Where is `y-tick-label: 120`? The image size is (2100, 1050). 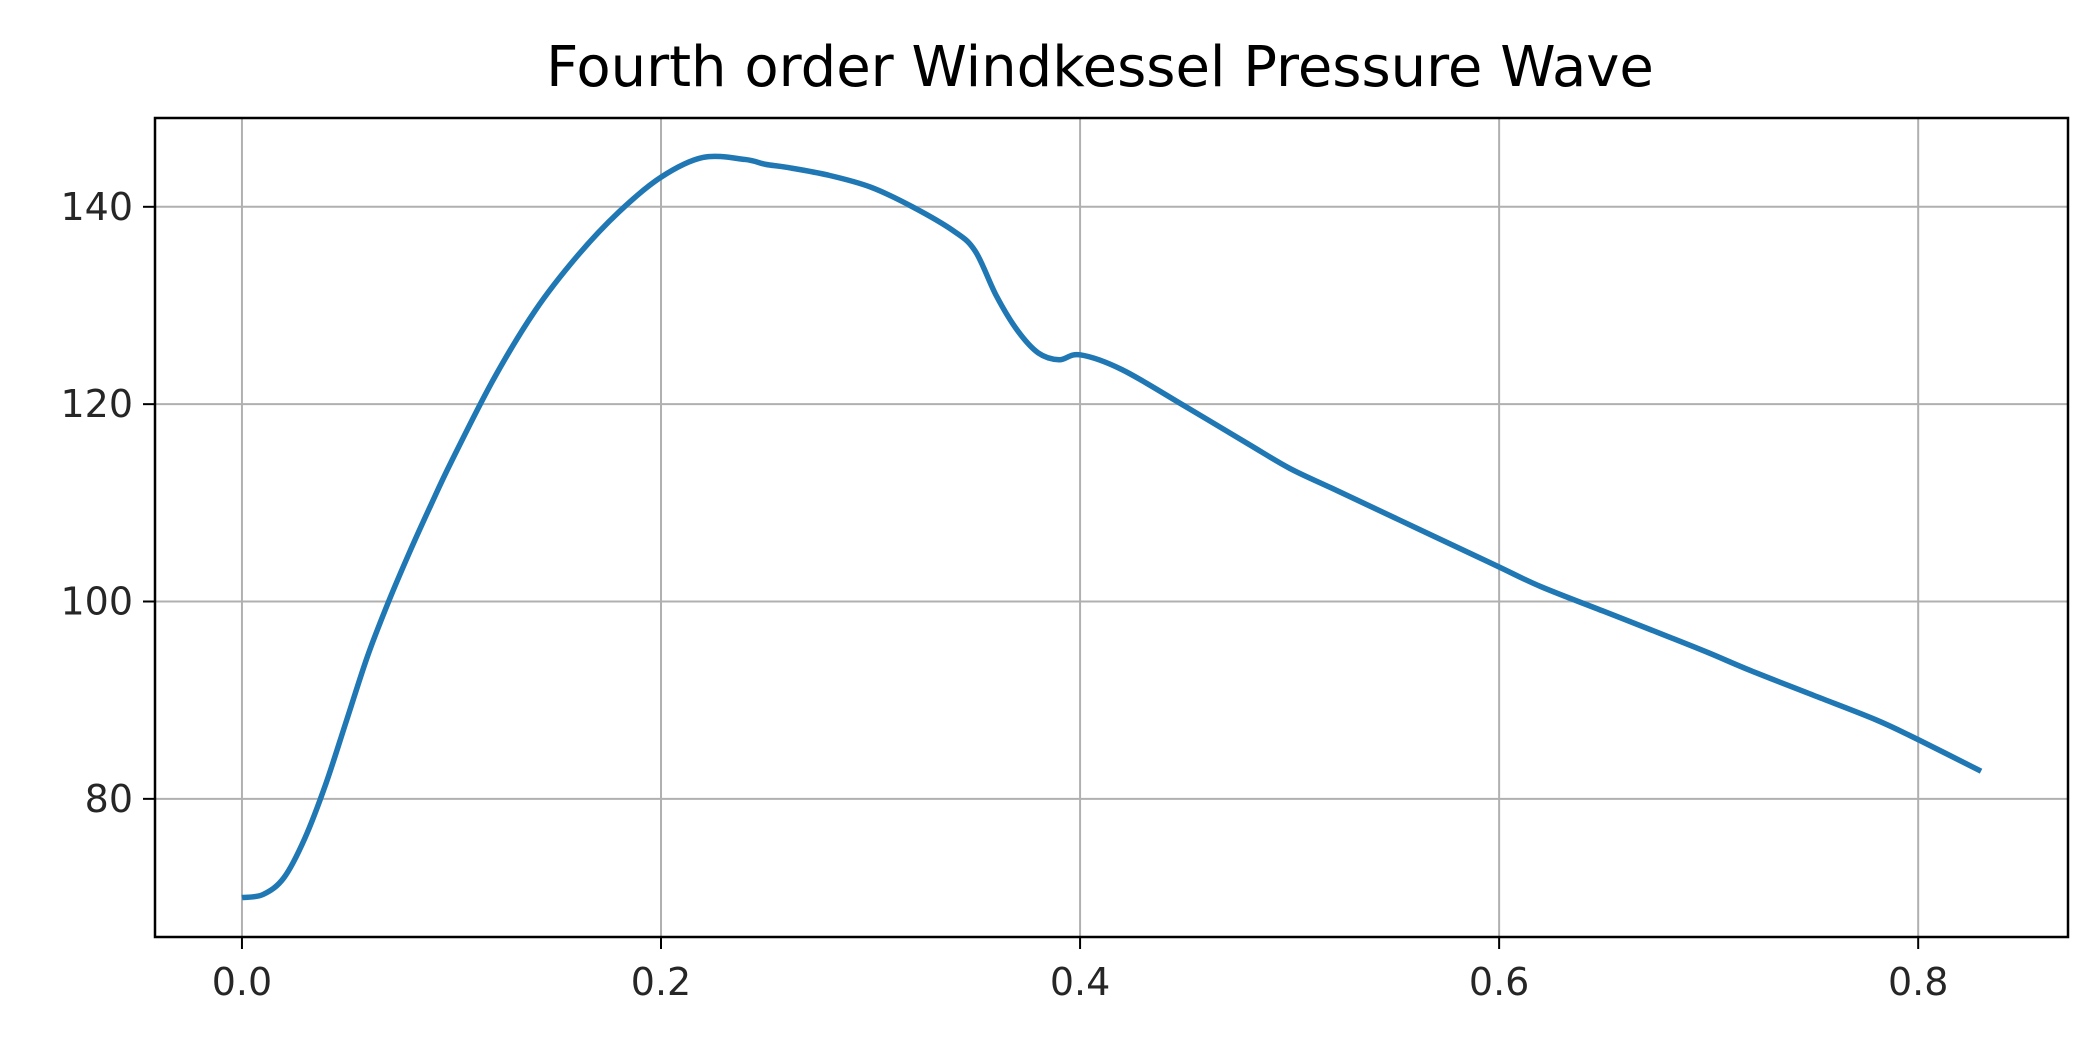
y-tick-label: 120 is located at coordinates (96, 404).